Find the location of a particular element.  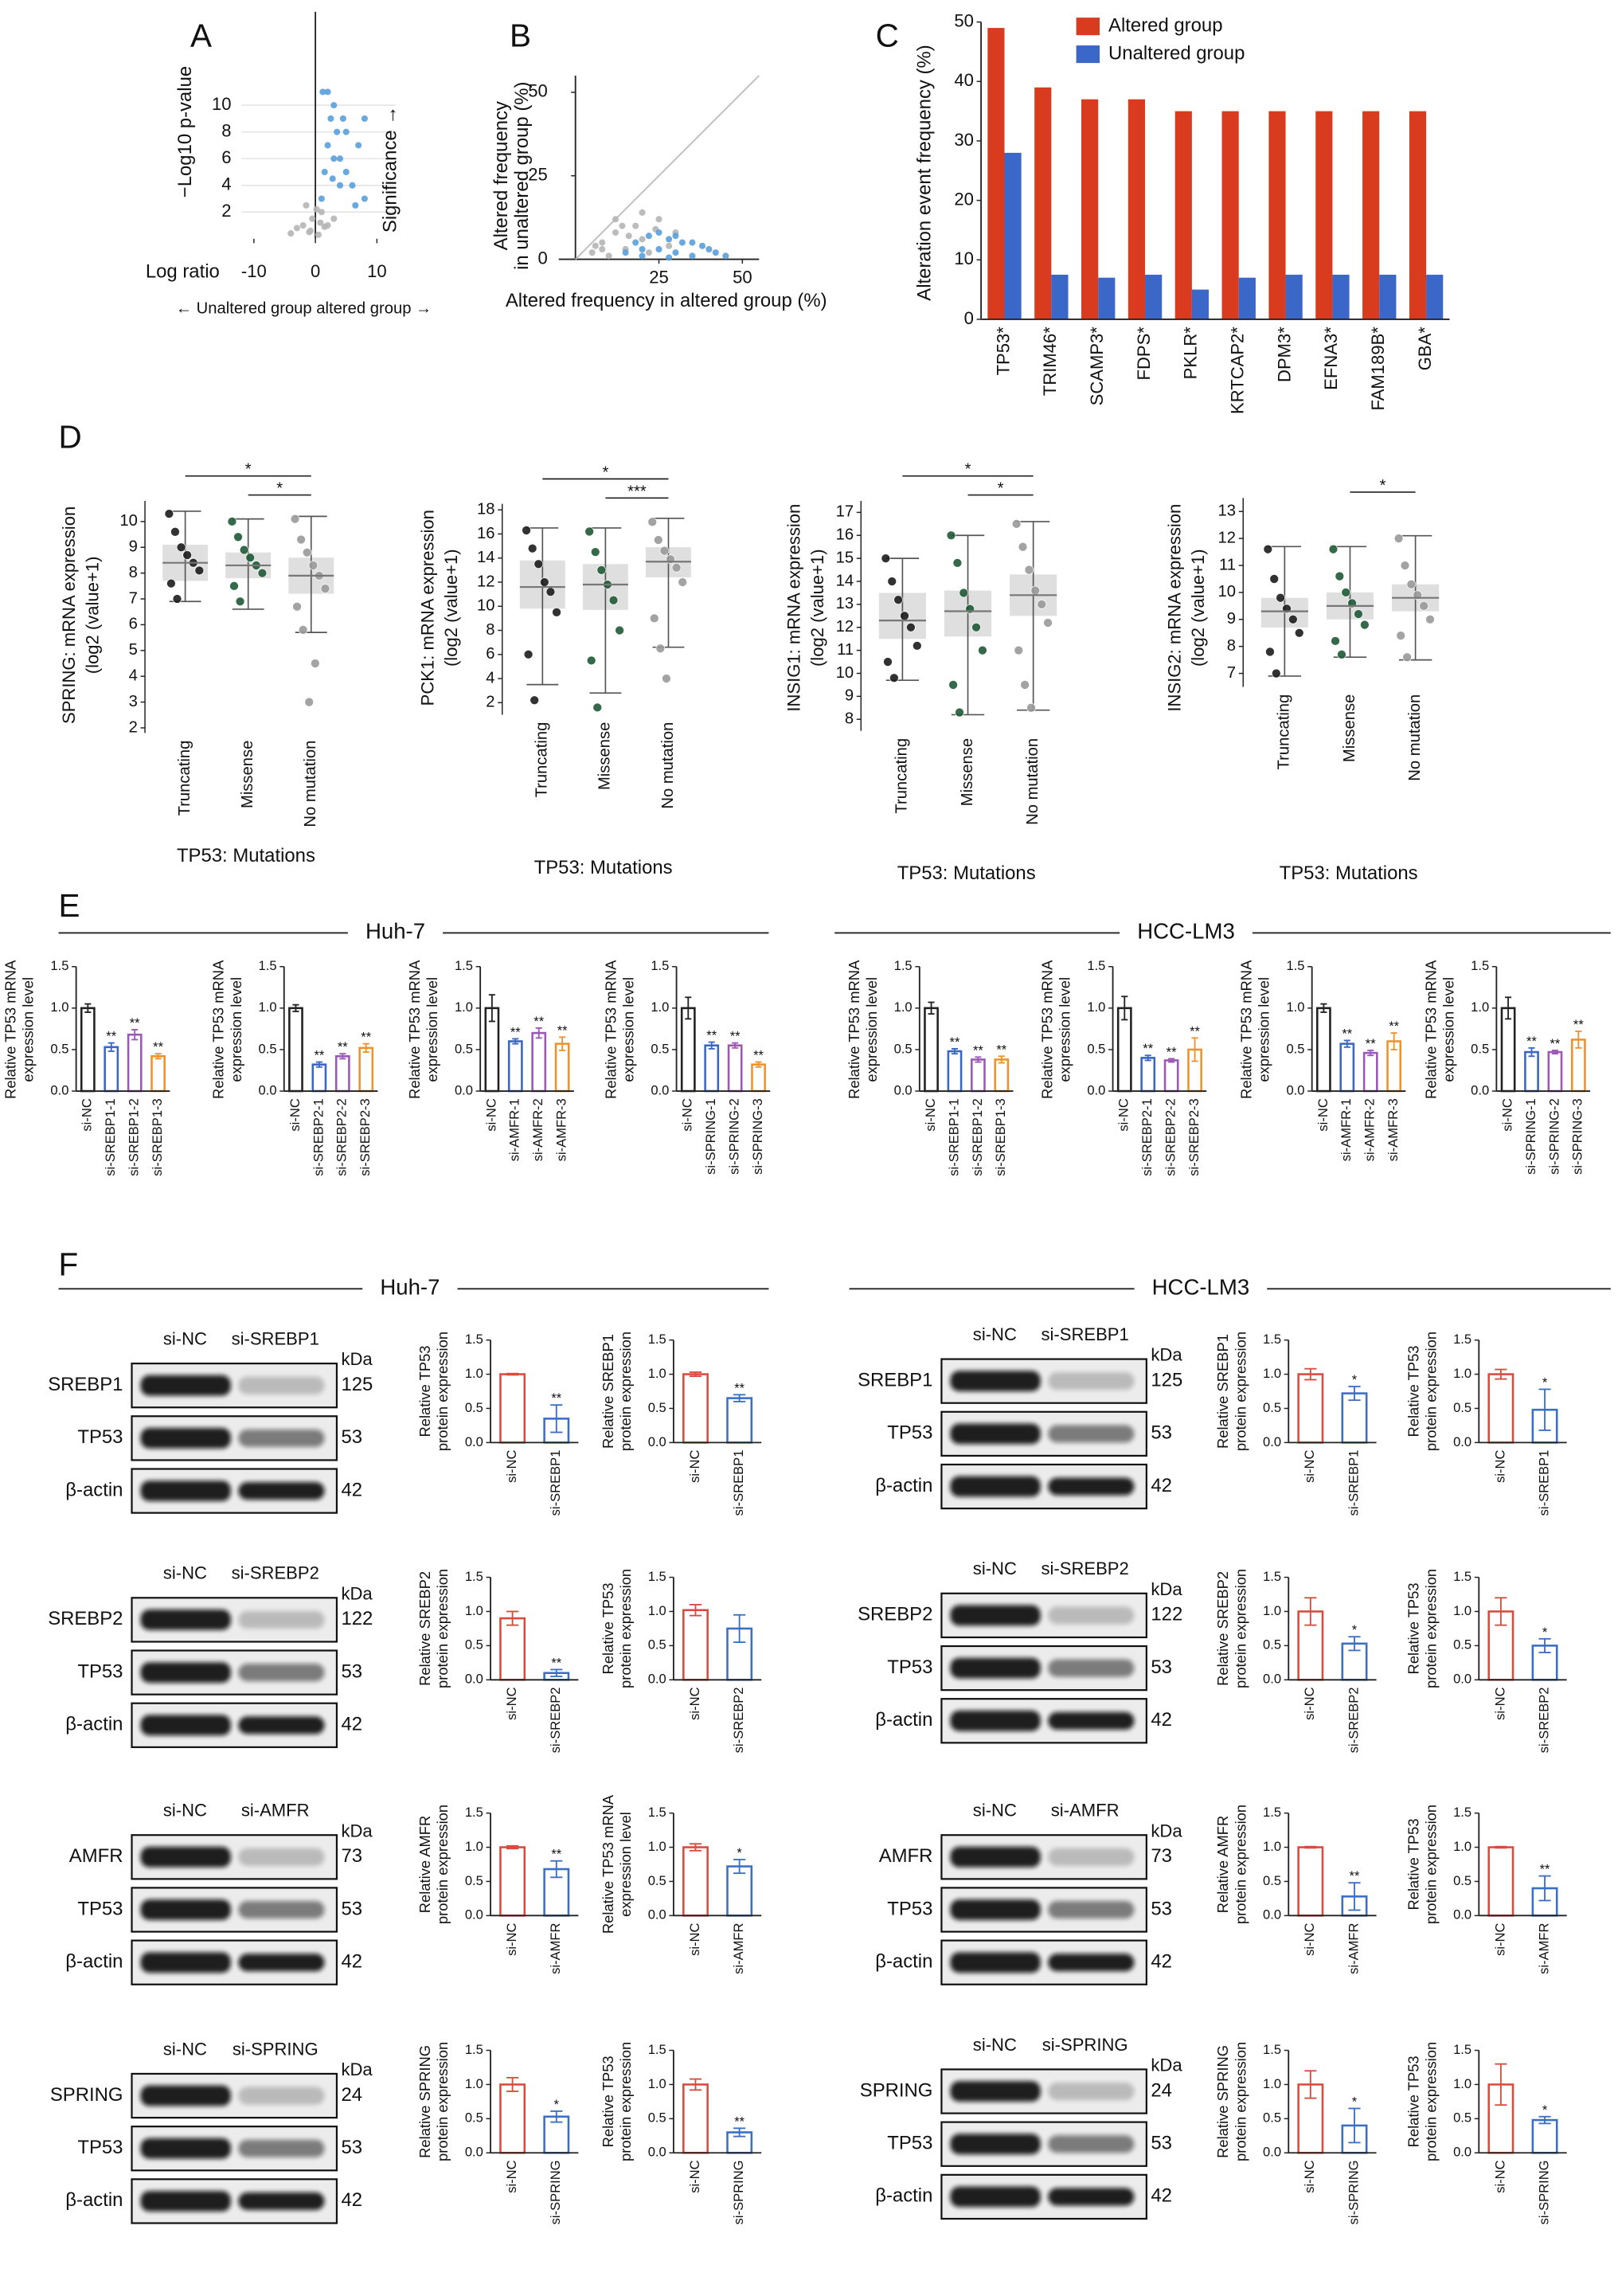

y-axis-label: Relative SREBP1 is located at coordinates (608, 1391).